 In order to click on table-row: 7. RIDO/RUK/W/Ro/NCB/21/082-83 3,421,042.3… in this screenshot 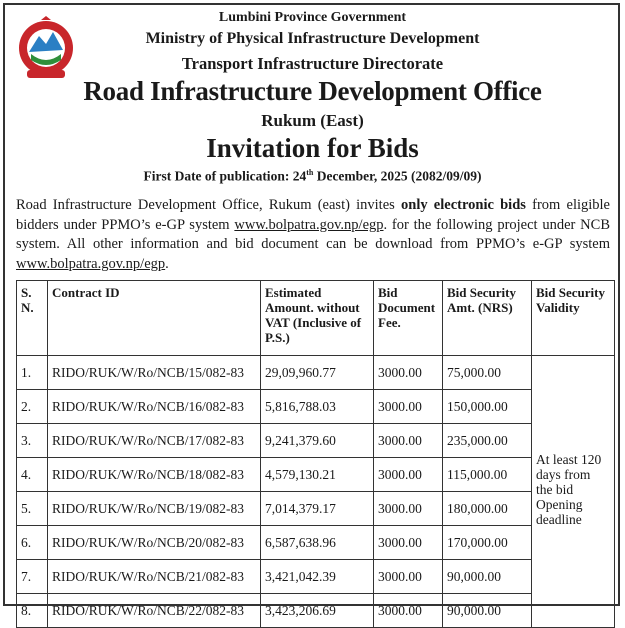, I will do `click(315, 576)`.